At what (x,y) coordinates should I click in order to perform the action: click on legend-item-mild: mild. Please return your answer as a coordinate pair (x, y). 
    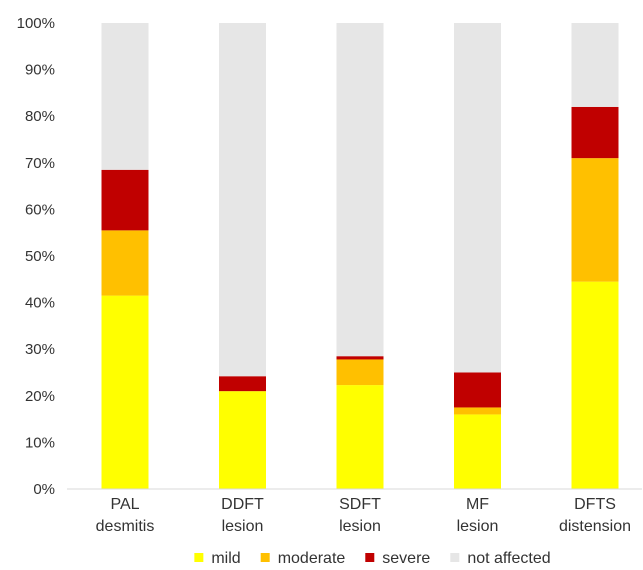
    Looking at the image, I should click on (217, 558).